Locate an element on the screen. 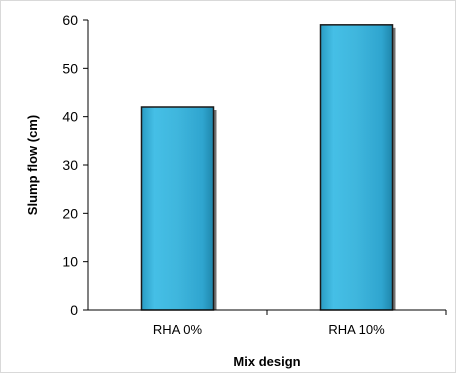 This screenshot has height=373, width=456. y-tick-label: 50 is located at coordinates (70, 68).